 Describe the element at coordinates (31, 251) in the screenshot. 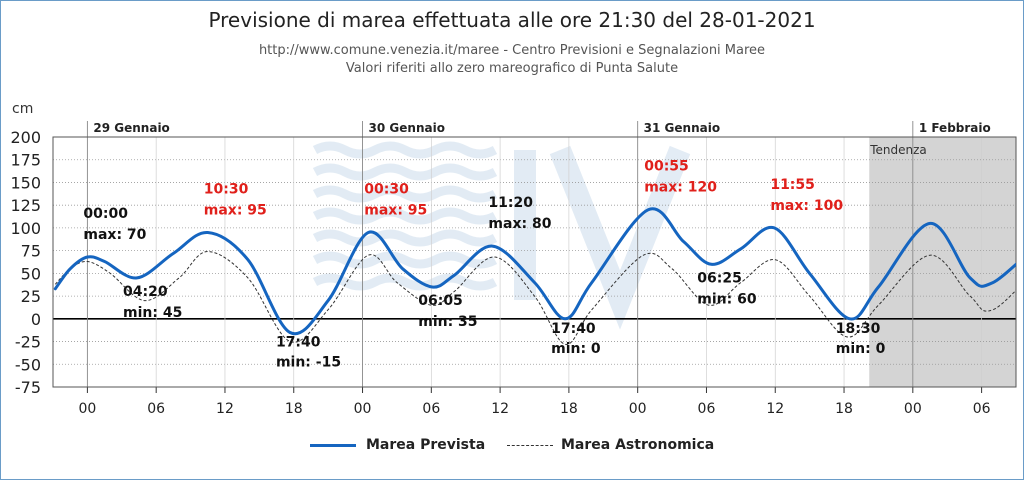

I see `y-tick-label: 75` at that location.